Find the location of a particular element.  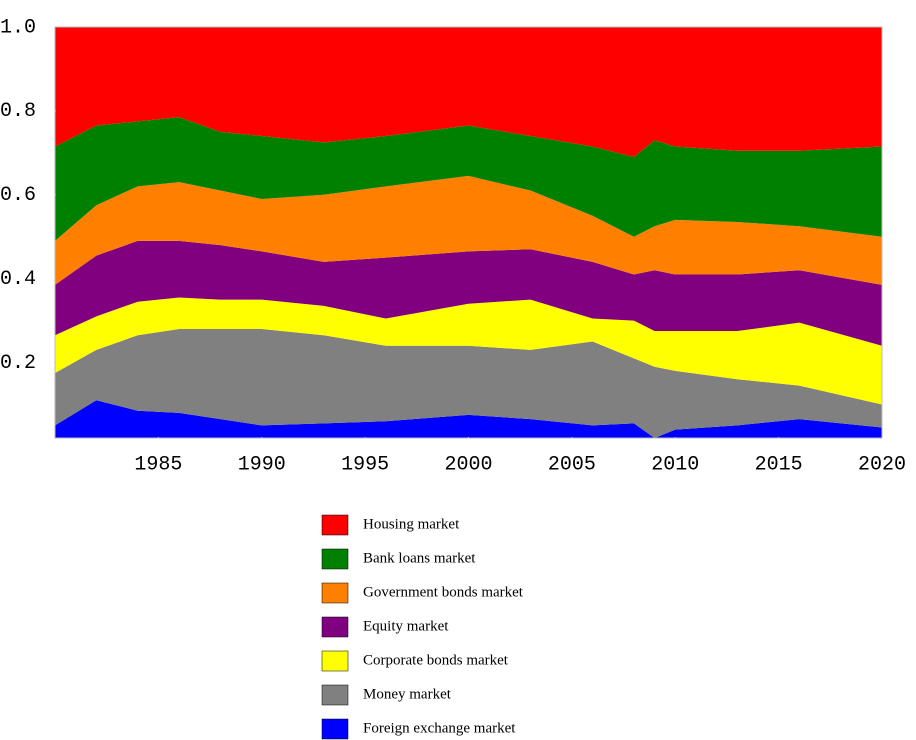

x-tick-label: 1995 is located at coordinates (365, 464).